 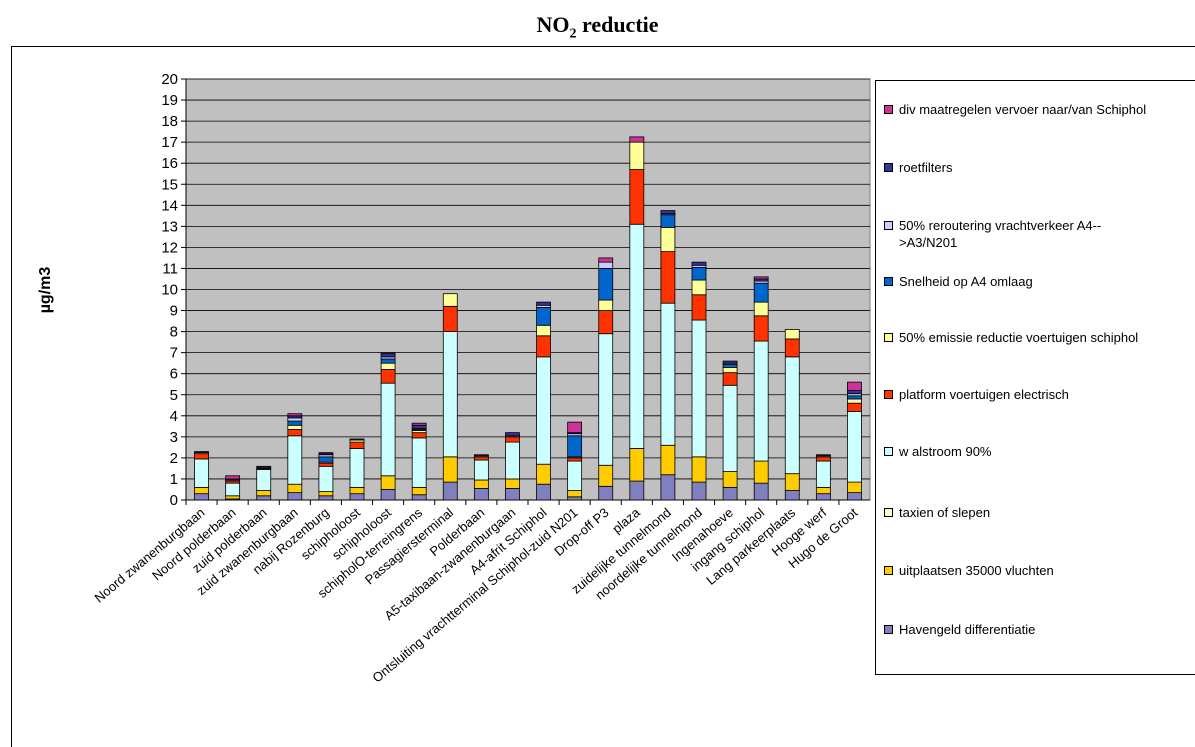 What do you see at coordinates (169, 184) in the screenshot?
I see `y-tick-label: 15` at bounding box center [169, 184].